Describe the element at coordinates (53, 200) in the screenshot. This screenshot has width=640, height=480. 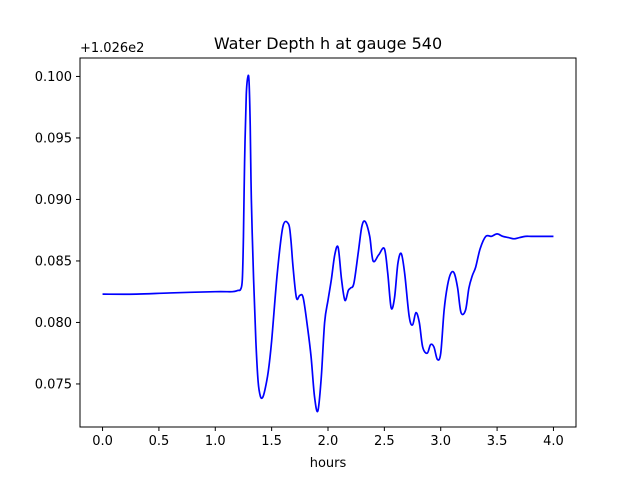
I see `y-tick-label: 0.090` at that location.